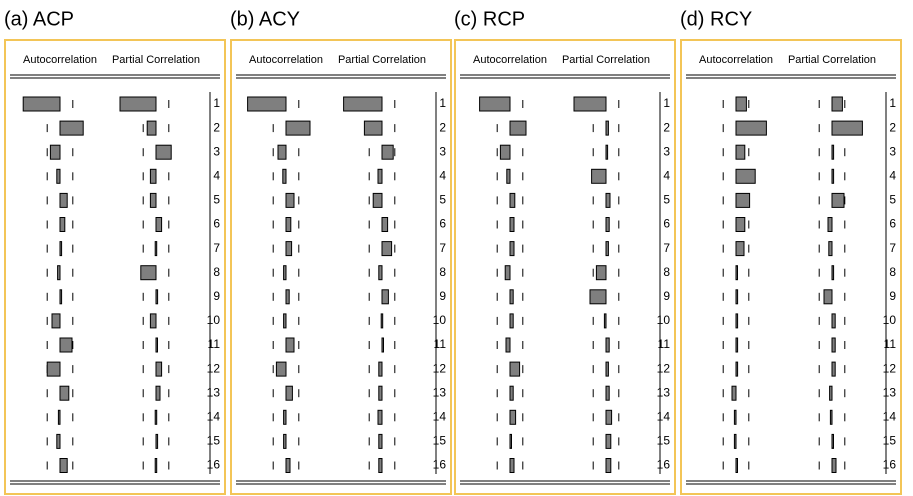 This screenshot has width=913, height=496. I want to click on panel-title: (a) ACP, so click(39, 19).